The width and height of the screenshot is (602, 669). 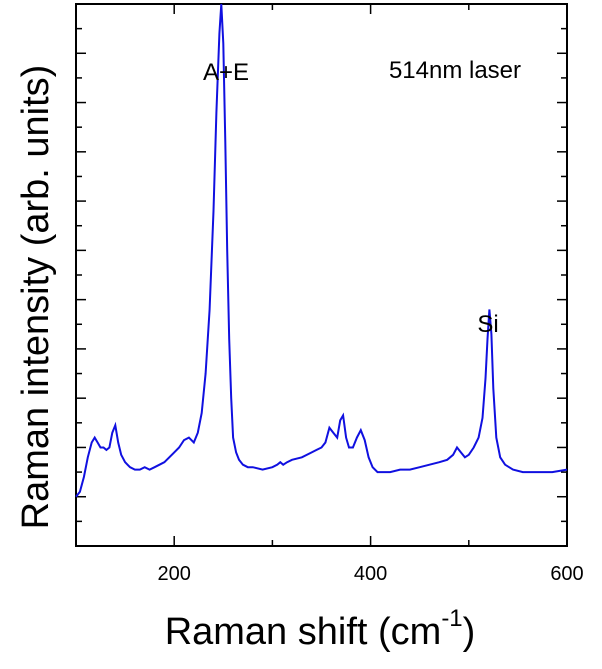 What do you see at coordinates (487, 324) in the screenshot?
I see `peak-label-si: Si` at bounding box center [487, 324].